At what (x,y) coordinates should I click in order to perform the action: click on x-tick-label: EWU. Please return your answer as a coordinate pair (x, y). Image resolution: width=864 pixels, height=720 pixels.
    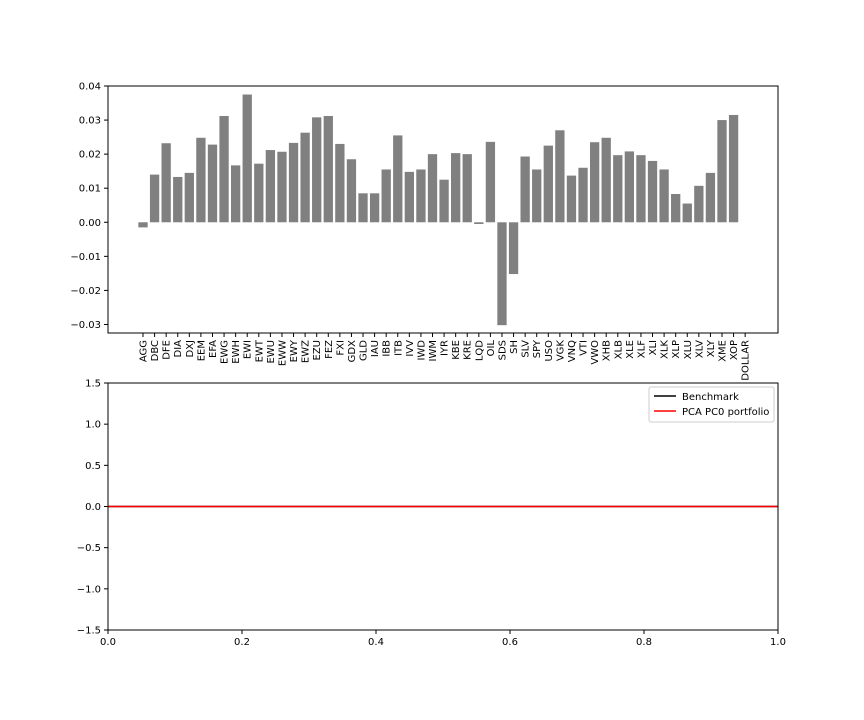
    Looking at the image, I should click on (271, 352).